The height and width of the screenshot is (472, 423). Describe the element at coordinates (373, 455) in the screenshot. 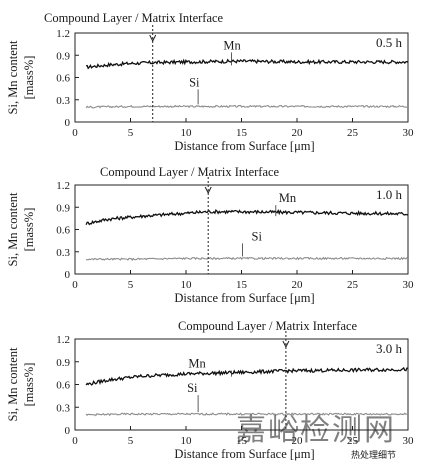

I see `watermark-caption: 热处理细节` at that location.